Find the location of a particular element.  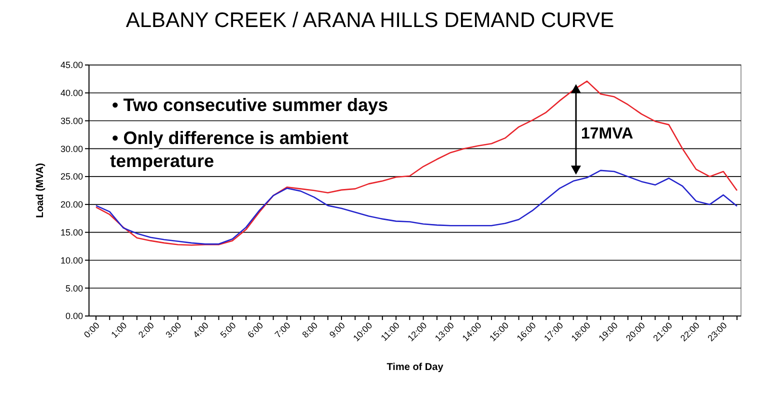

y-tick-label: 35.00 is located at coordinates (71, 121).